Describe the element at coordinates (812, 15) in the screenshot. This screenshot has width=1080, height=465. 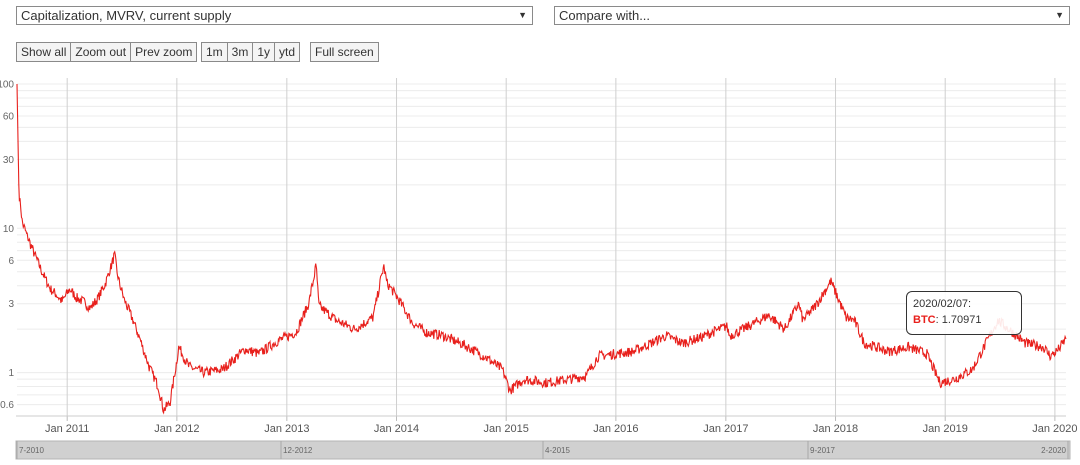
I see `compare-select: Compare with... ▼` at that location.